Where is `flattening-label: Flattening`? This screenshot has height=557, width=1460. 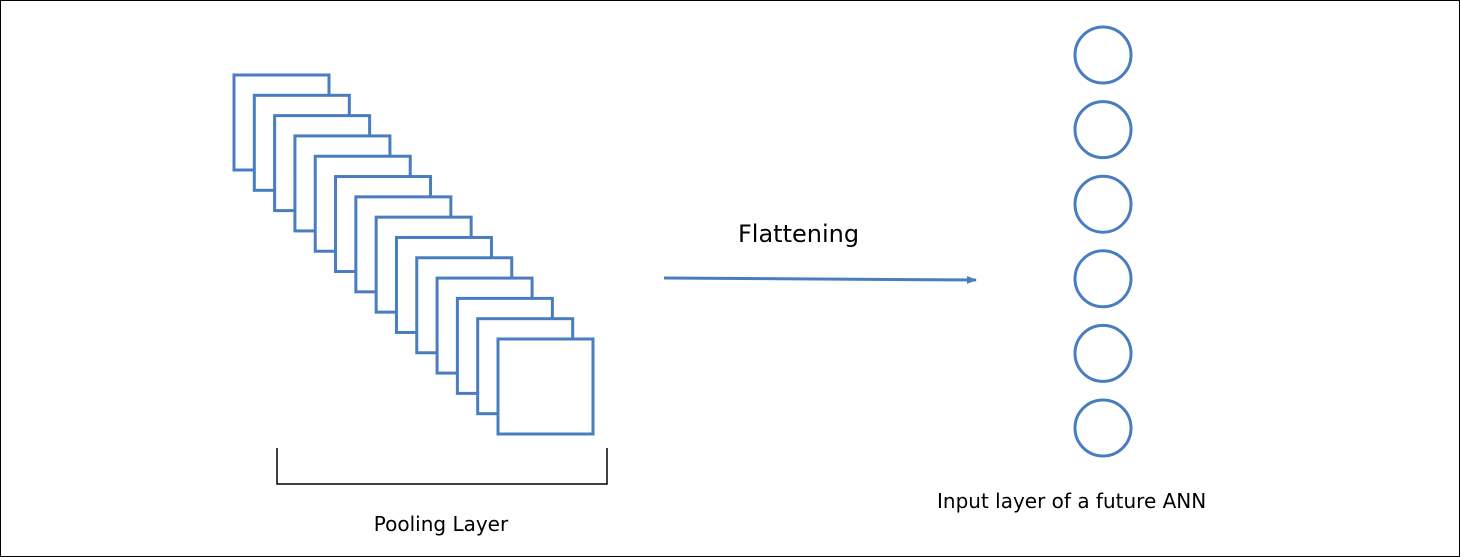
flattening-label: Flattening is located at coordinates (799, 234).